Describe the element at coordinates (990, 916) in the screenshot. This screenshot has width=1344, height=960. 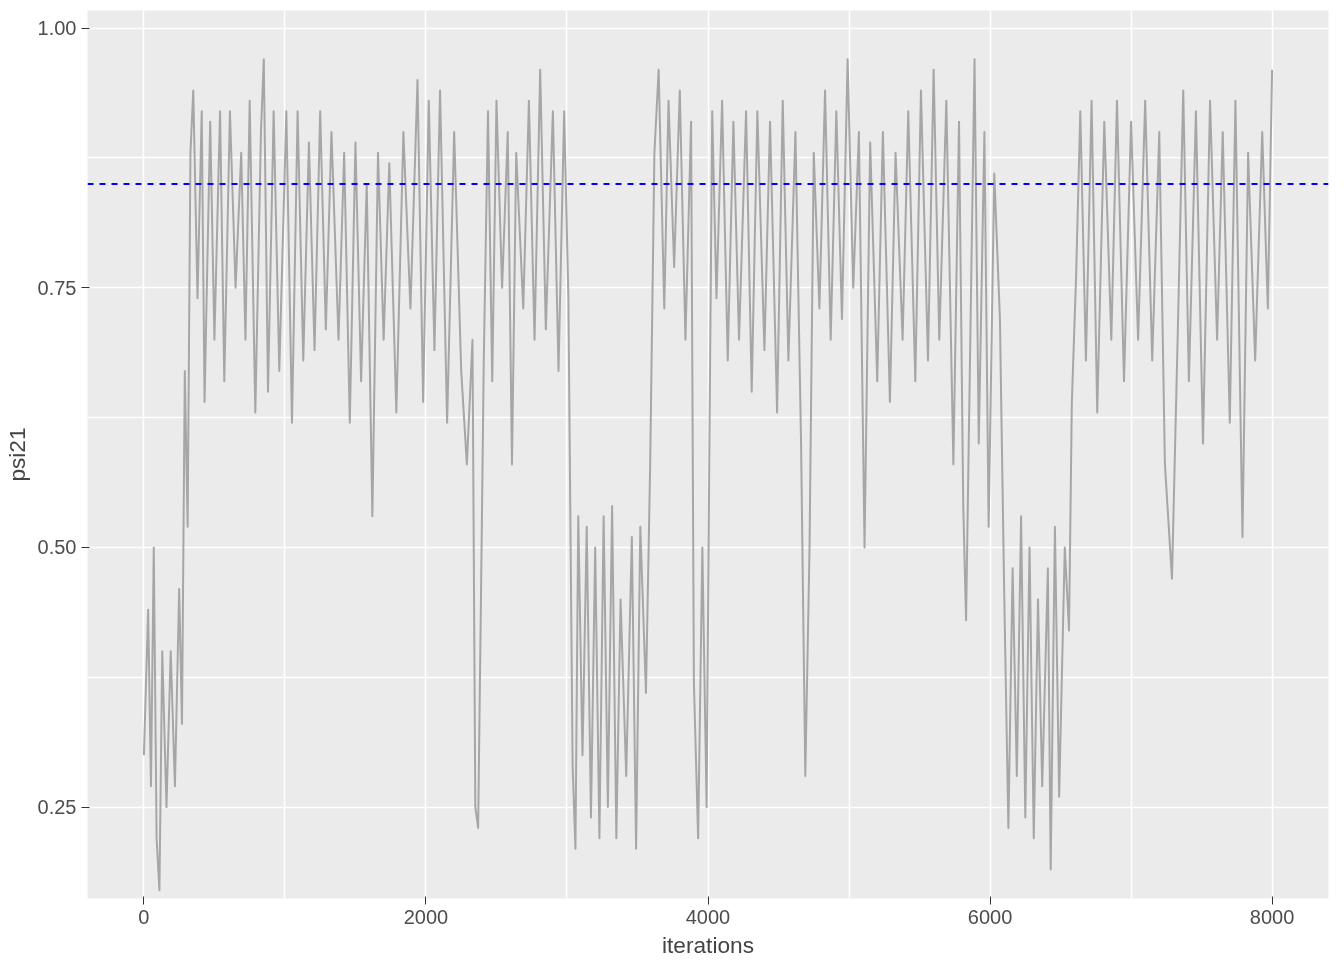
I see `x-tick-label: 6000` at that location.